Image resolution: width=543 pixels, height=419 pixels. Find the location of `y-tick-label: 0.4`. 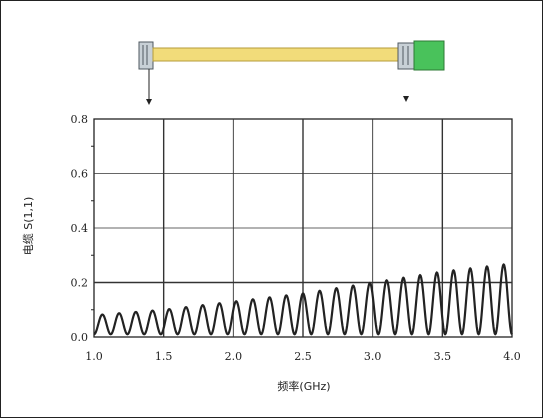

y-tick-label: 0.4 is located at coordinates (80, 228).